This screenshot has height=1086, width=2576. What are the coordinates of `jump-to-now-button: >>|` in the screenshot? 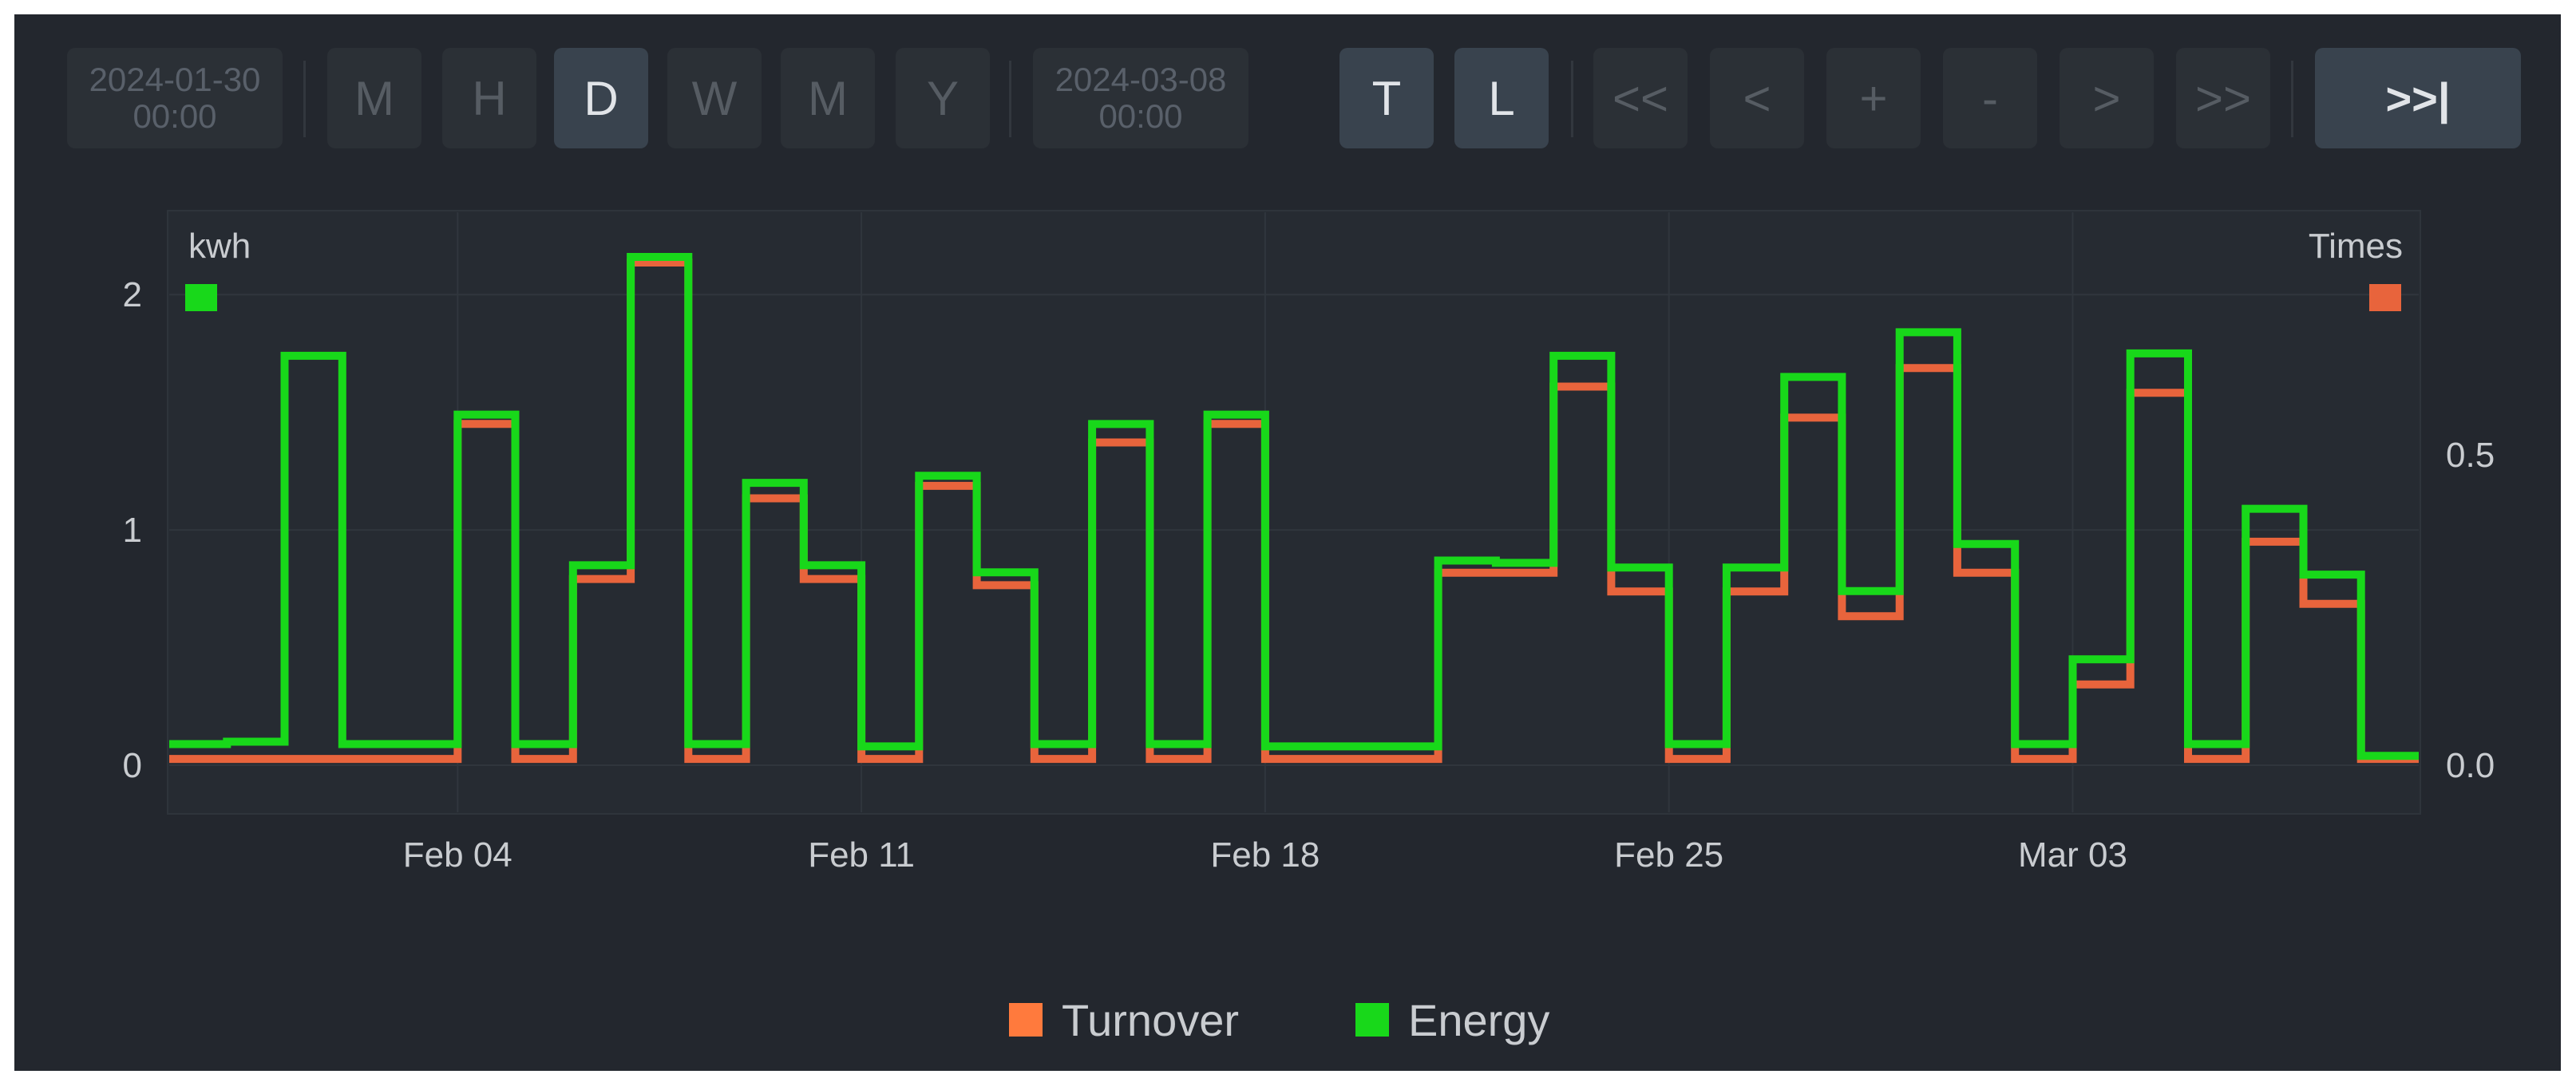 It's located at (2418, 98).